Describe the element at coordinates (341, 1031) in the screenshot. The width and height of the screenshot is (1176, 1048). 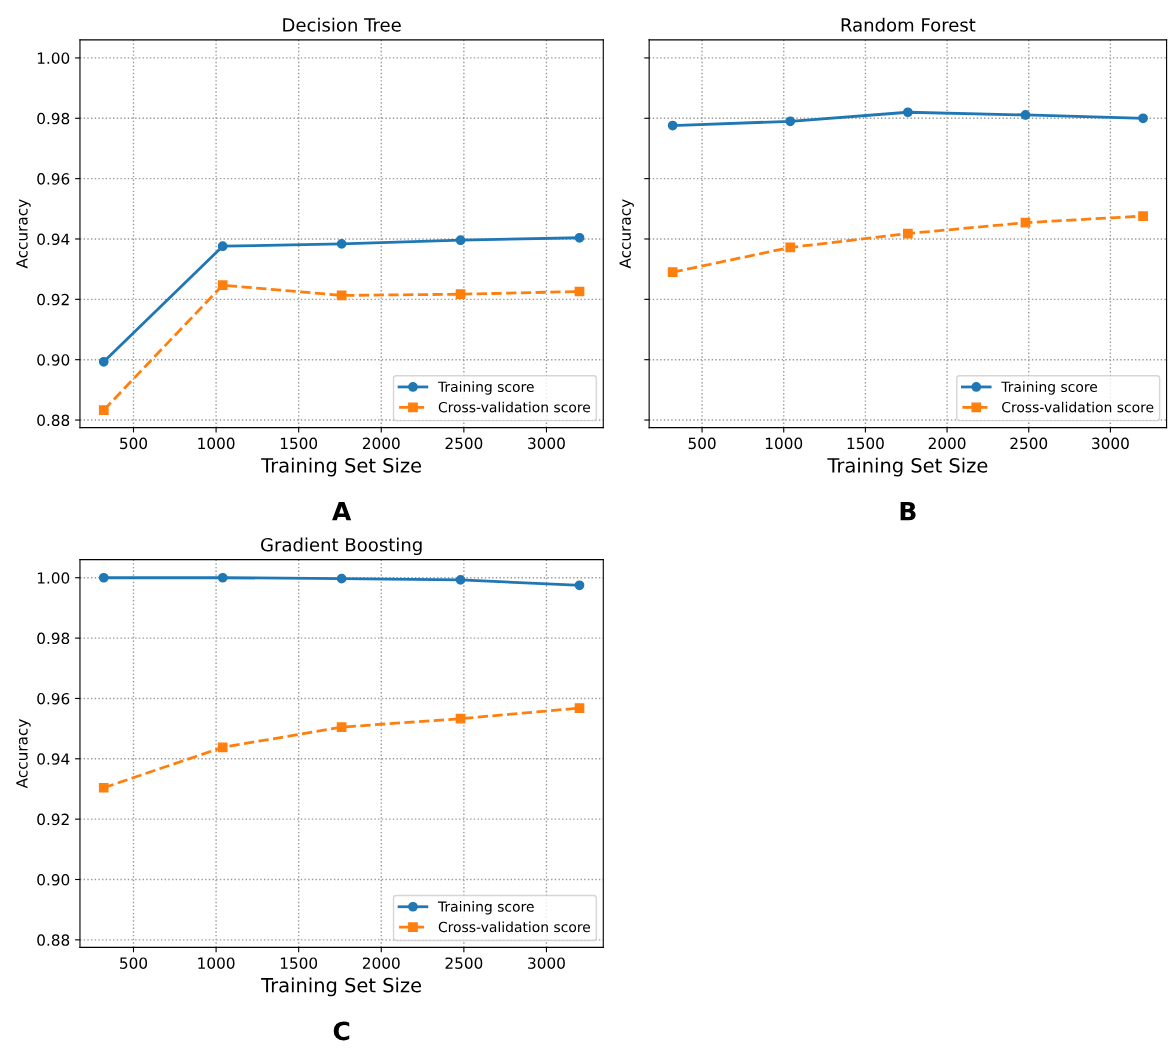
I see `text: C` at that location.